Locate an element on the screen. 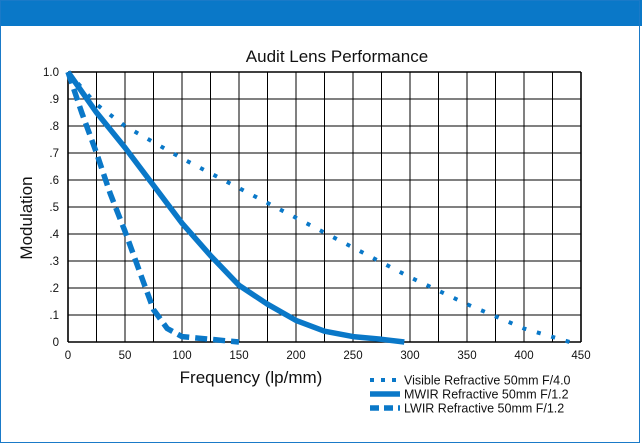 This screenshot has width=642, height=445. x-tick-label: 350 is located at coordinates (466, 356).